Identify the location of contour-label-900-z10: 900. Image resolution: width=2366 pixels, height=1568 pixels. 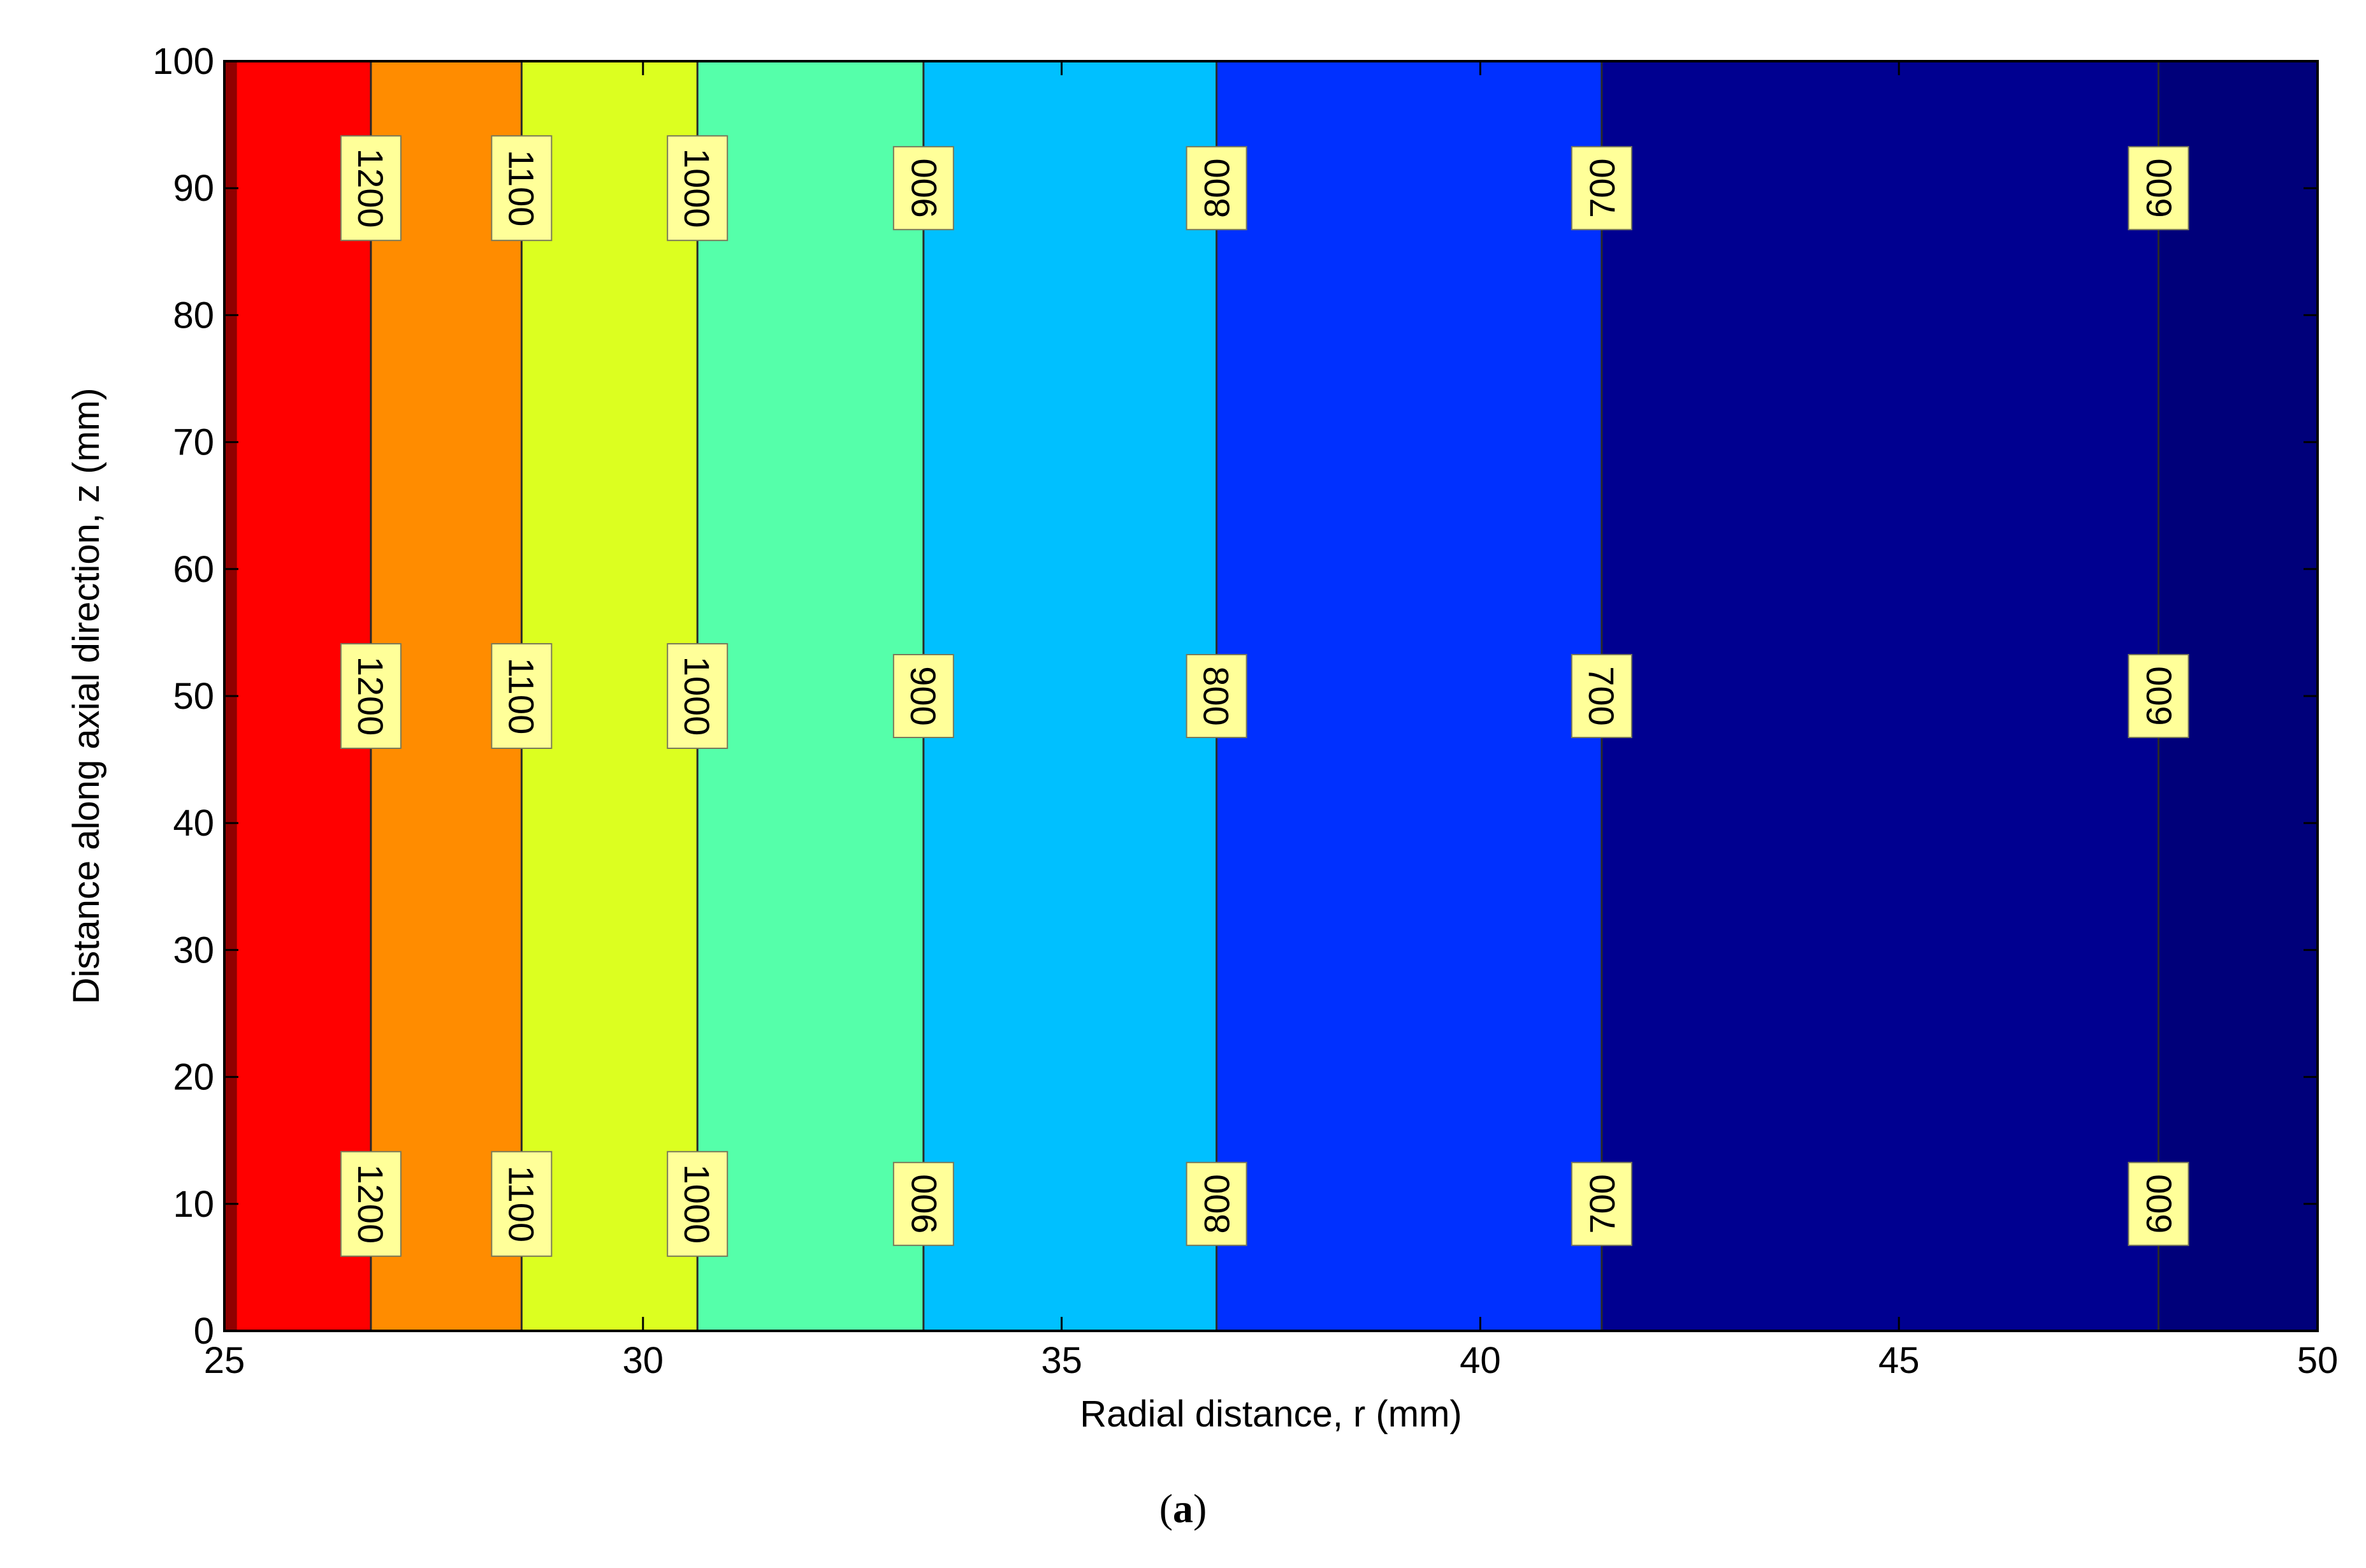
(923, 1204).